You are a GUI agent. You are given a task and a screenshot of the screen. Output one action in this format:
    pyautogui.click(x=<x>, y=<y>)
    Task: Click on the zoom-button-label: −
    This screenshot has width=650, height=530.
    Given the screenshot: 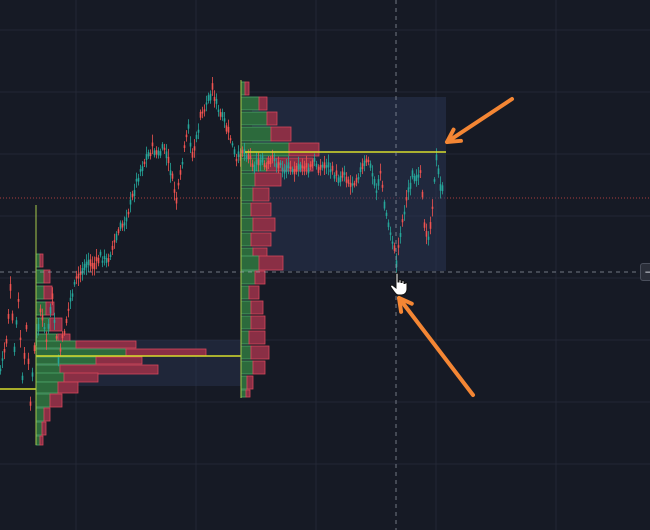 What is the action you would take?
    pyautogui.click(x=646, y=272)
    